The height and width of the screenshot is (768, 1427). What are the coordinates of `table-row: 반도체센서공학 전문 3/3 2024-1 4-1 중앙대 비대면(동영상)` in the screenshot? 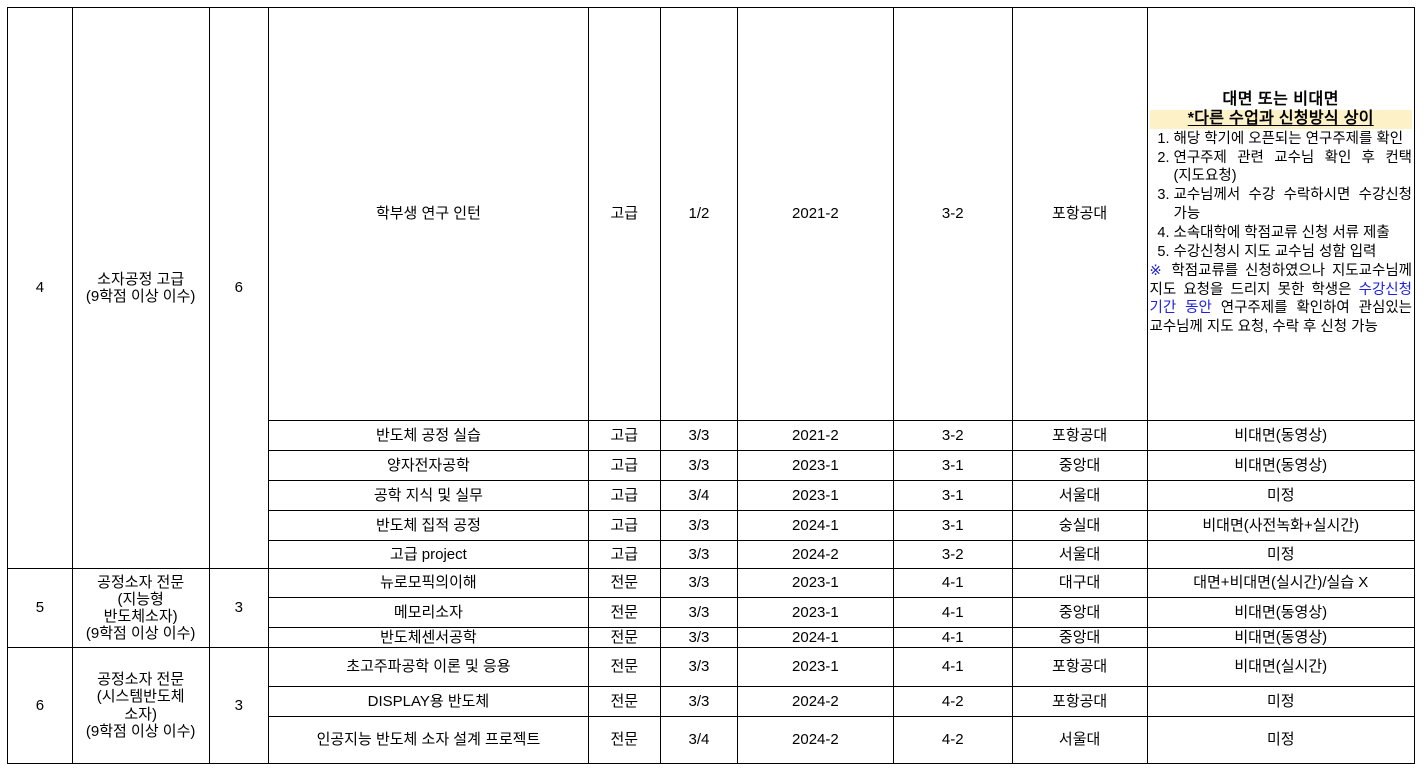 It's located at (711, 637).